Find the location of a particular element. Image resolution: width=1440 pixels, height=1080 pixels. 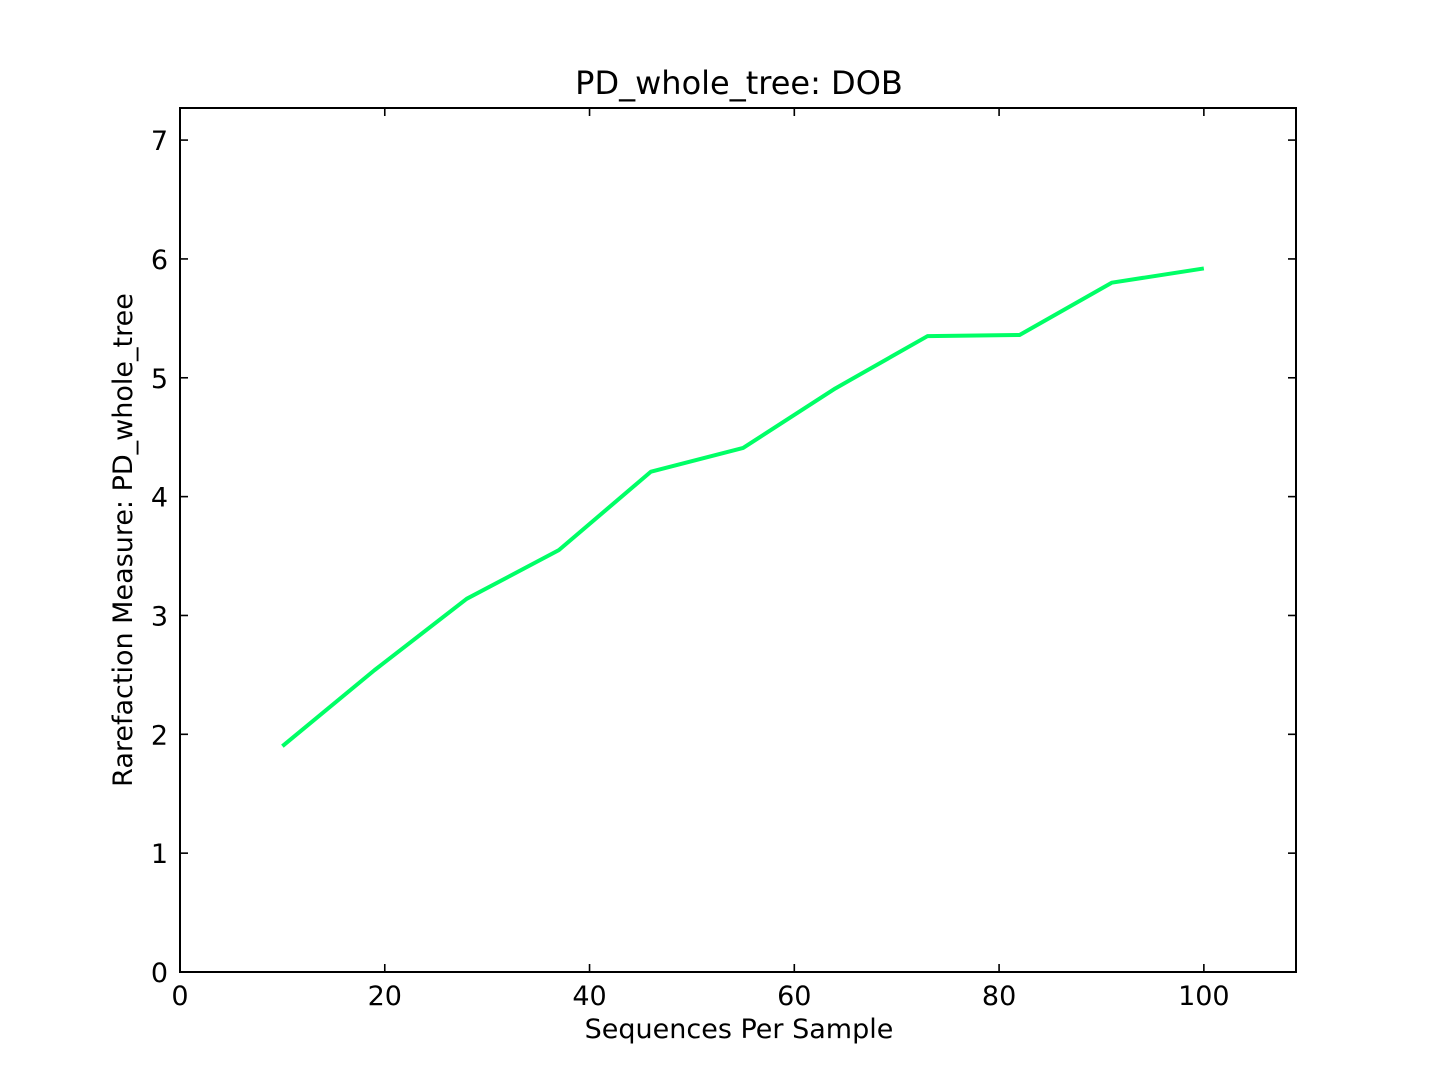

x-tick-label: 20 is located at coordinates (385, 996).